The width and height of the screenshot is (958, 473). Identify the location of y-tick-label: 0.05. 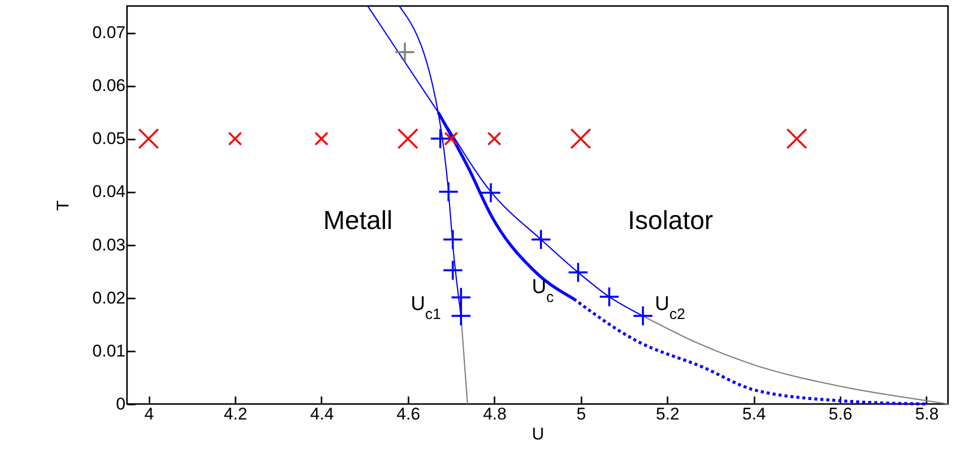
(109, 138).